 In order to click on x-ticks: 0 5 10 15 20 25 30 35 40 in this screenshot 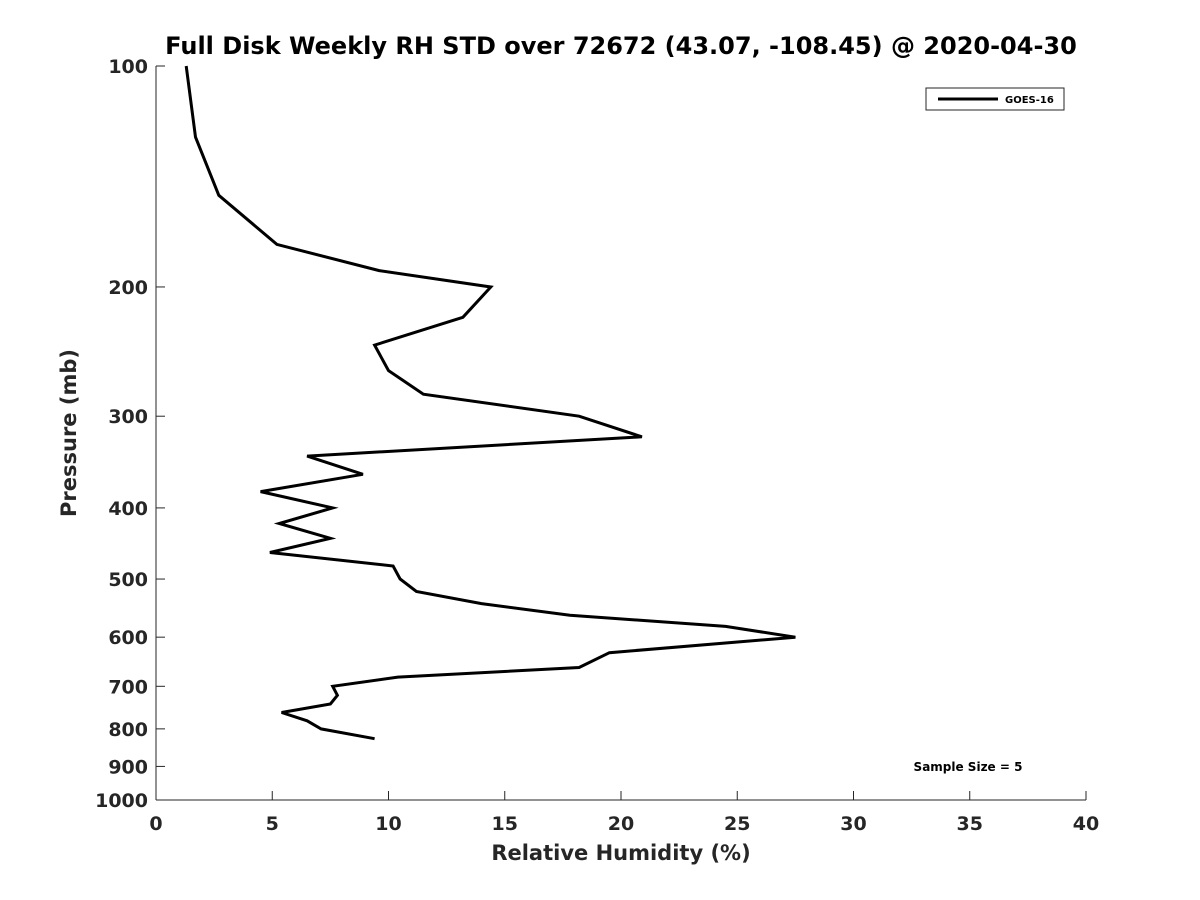, I will do `click(624, 813)`.